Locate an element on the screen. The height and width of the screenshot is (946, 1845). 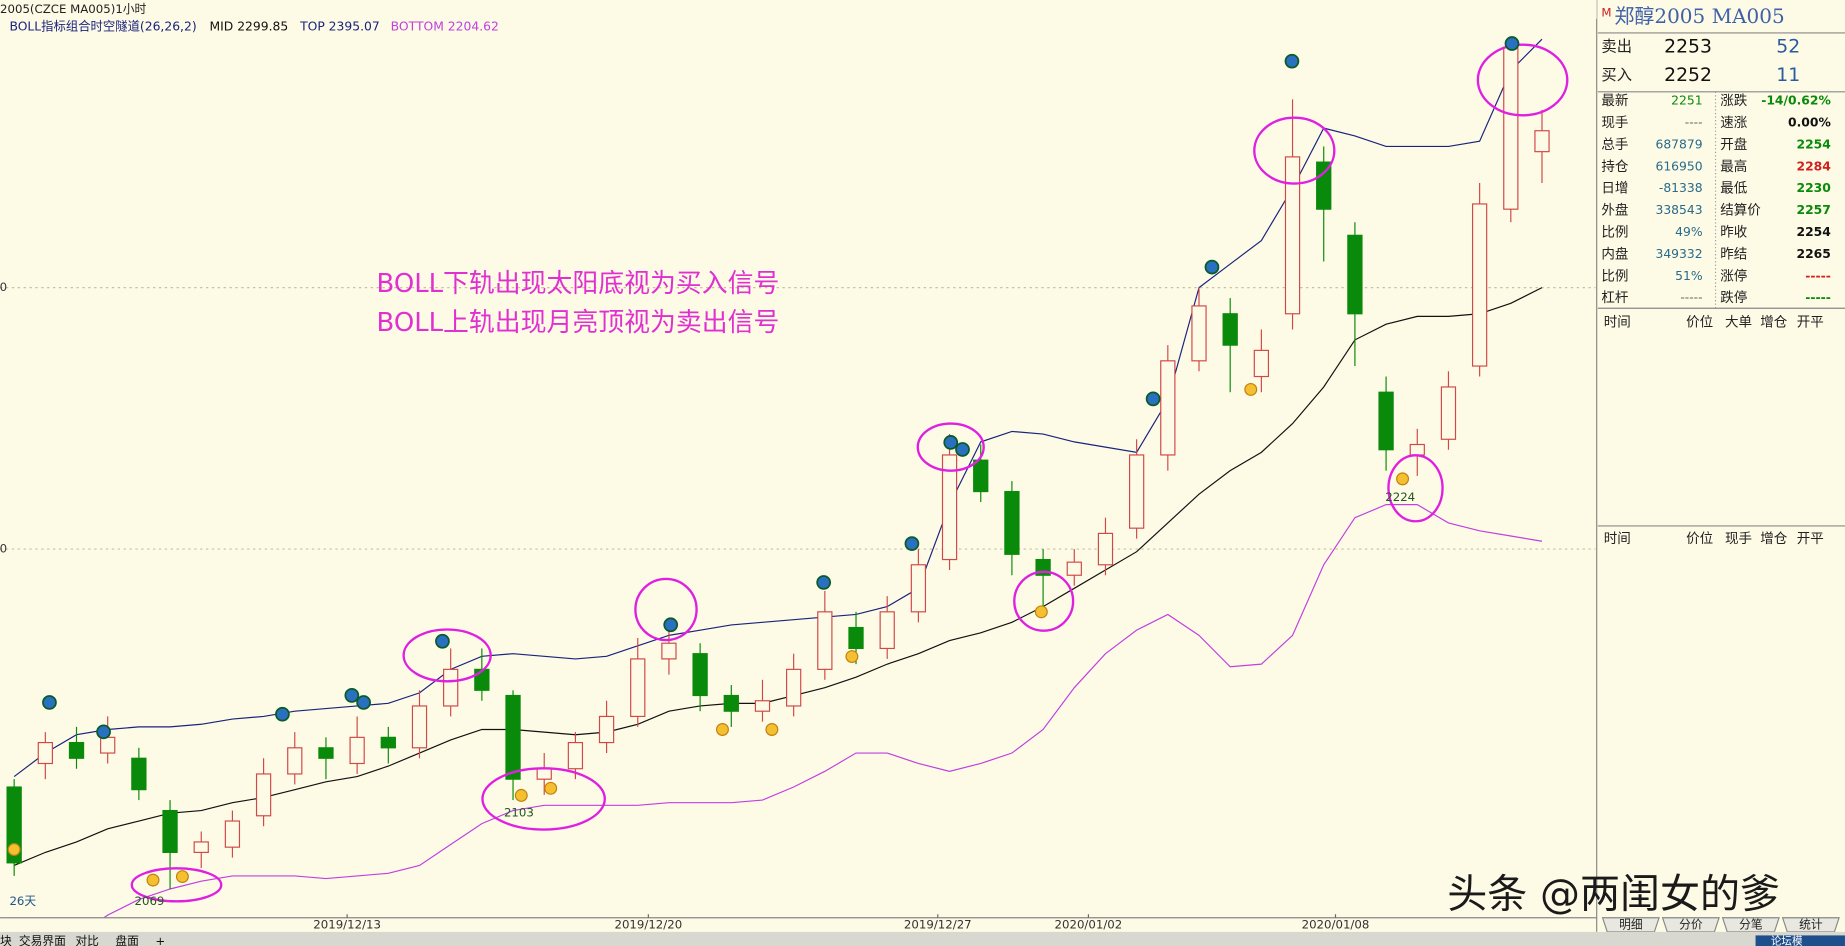
tab-label: 统计 is located at coordinates (1811, 924).